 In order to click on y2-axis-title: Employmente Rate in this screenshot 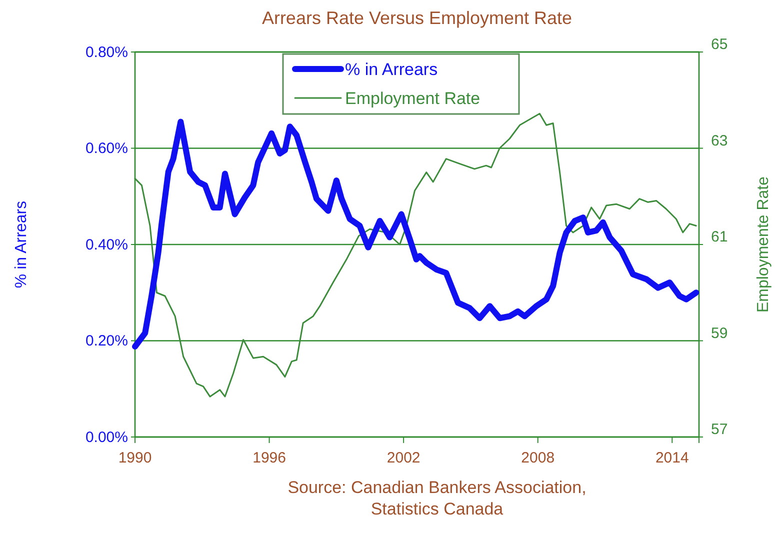, I will do `click(763, 244)`.